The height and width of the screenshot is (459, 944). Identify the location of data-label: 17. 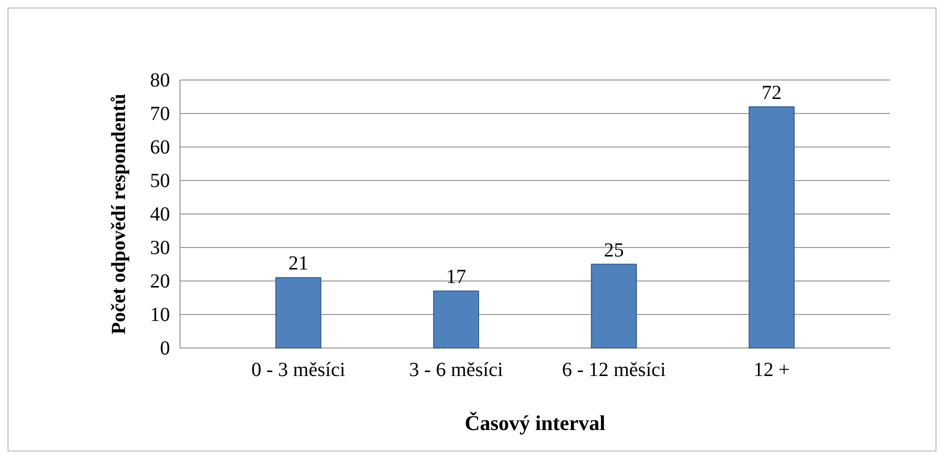
(456, 277).